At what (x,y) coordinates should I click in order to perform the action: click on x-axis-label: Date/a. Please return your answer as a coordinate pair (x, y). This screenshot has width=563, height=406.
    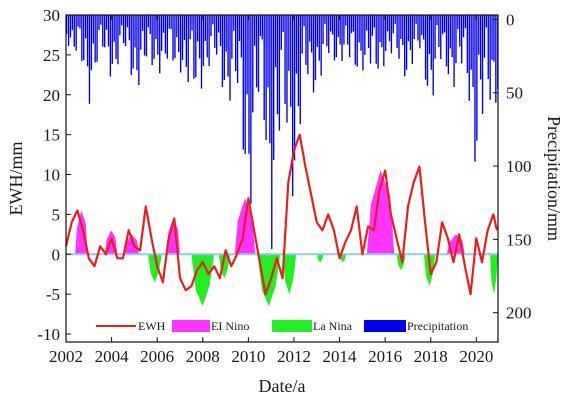
    Looking at the image, I should click on (282, 386).